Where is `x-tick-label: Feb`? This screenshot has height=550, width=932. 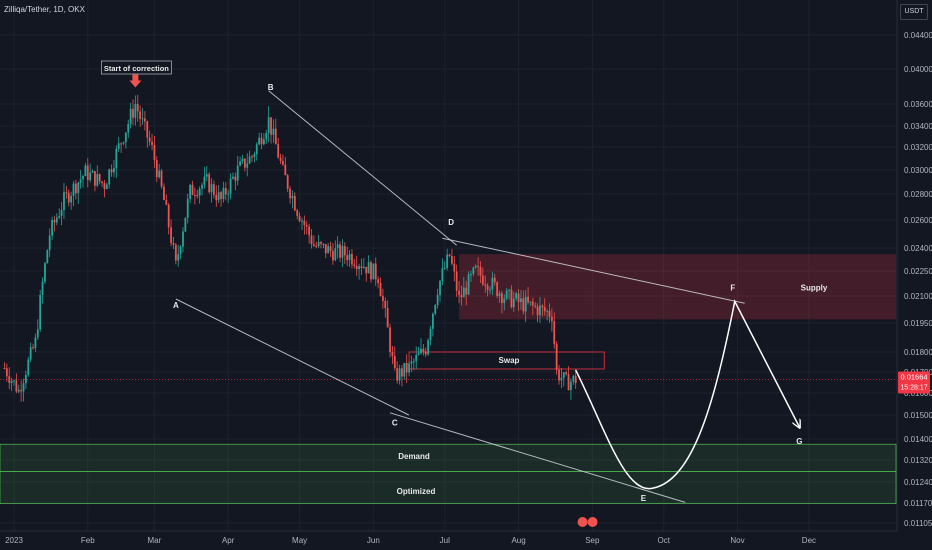
x-tick-label: Feb is located at coordinates (88, 540).